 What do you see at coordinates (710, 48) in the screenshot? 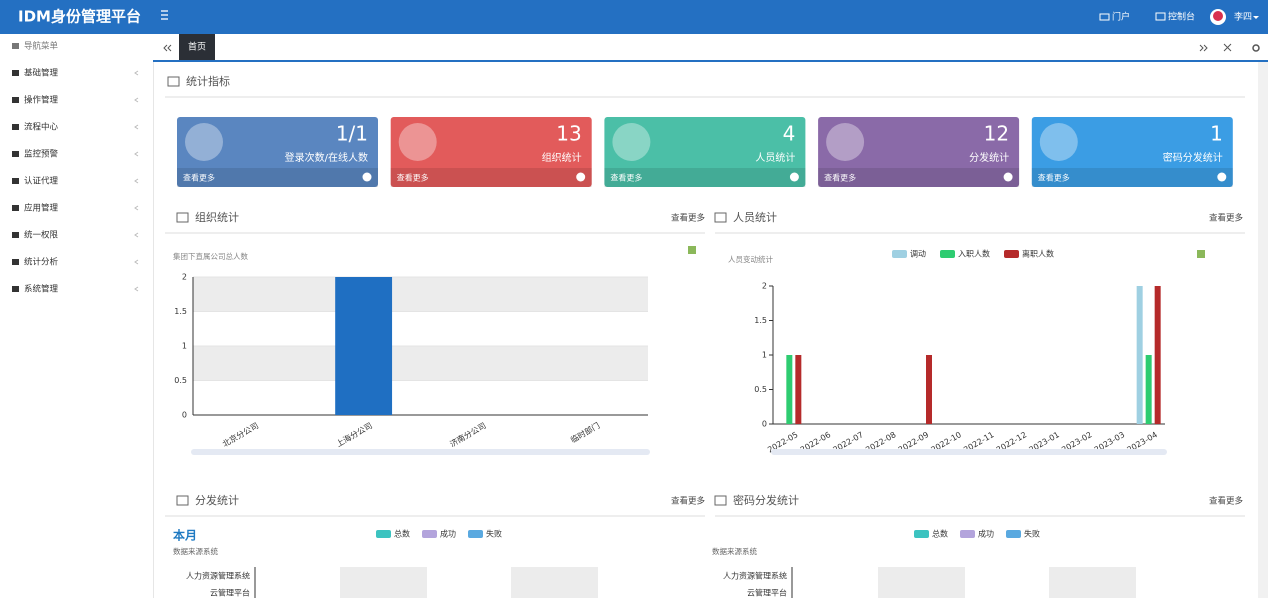
I see `tab-bar` at bounding box center [710, 48].